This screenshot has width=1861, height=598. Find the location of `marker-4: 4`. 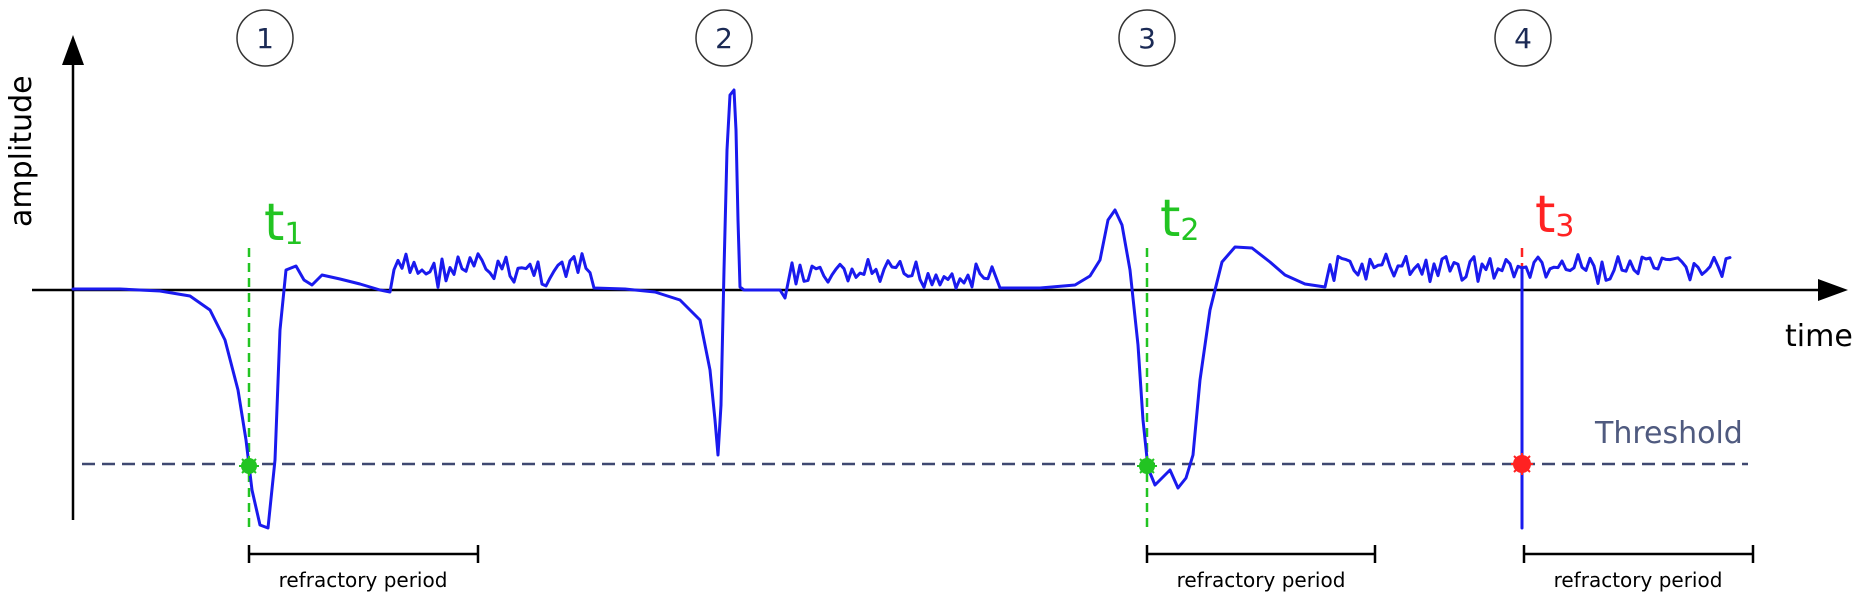

marker-4: 4 is located at coordinates (1523, 38).